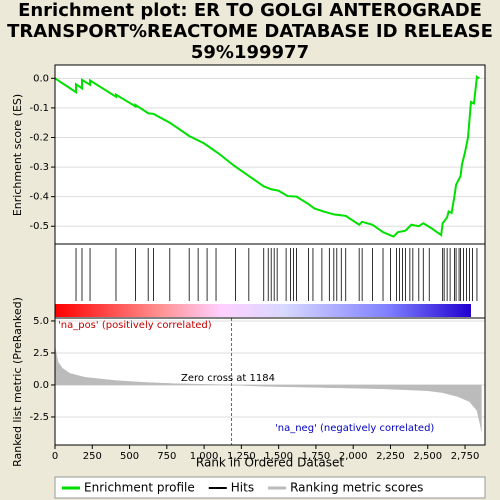  I want to click on annotation: 'na_pos' (positively correlated), so click(135, 325).